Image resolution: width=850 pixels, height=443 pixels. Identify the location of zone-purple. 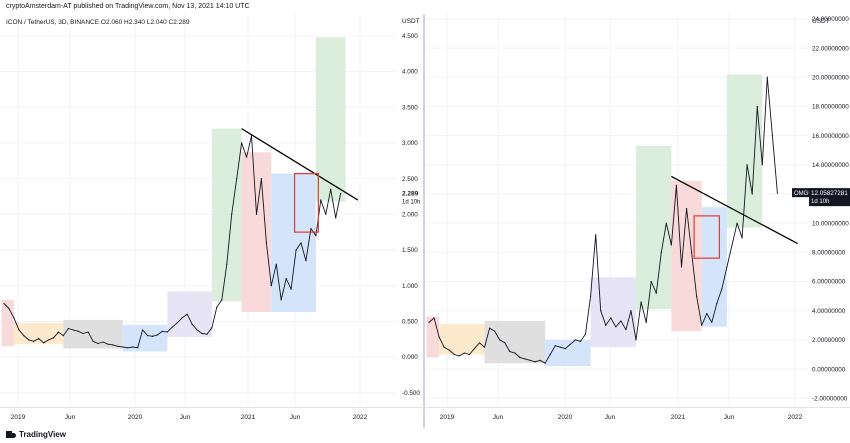
(189, 314).